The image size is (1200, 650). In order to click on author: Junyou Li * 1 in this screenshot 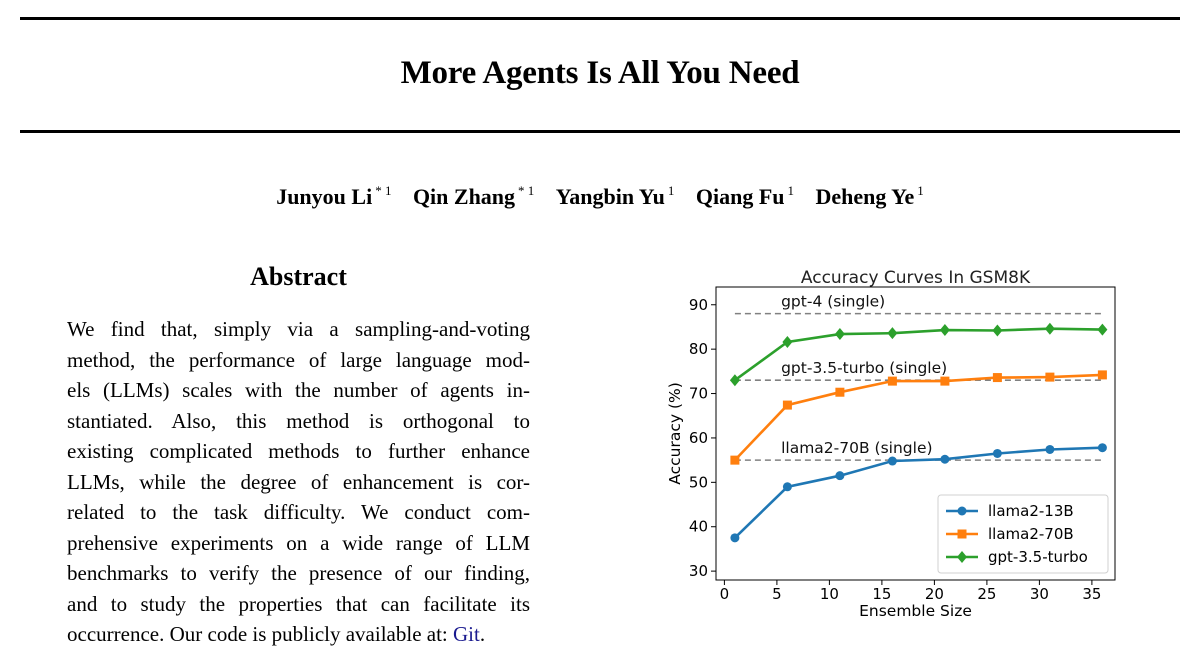, I will do `click(334, 196)`.